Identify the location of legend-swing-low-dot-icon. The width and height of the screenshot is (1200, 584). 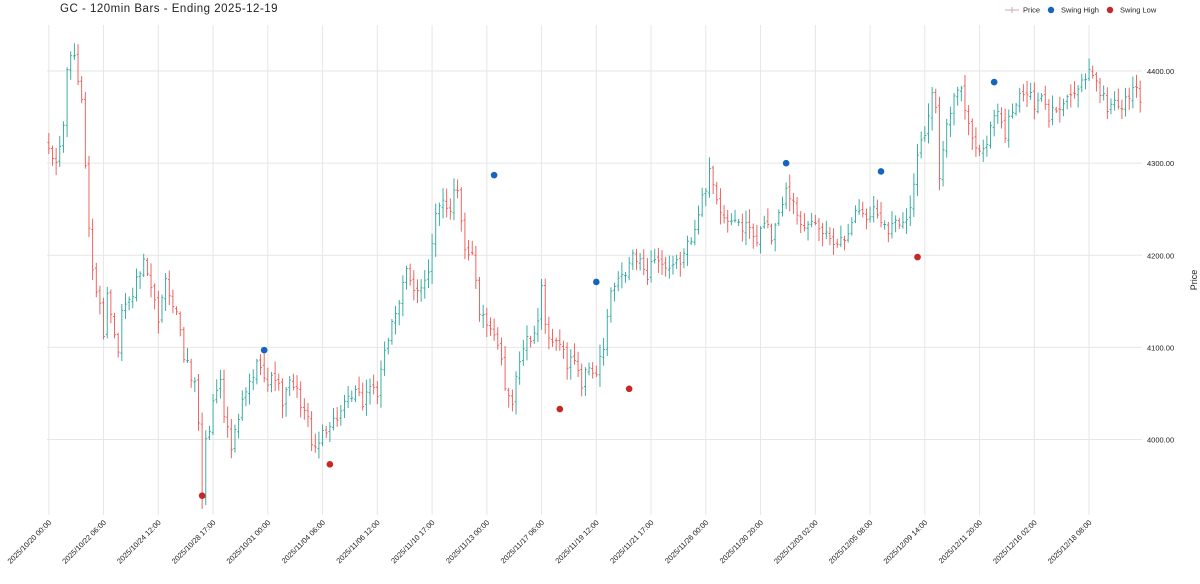
(1110, 10).